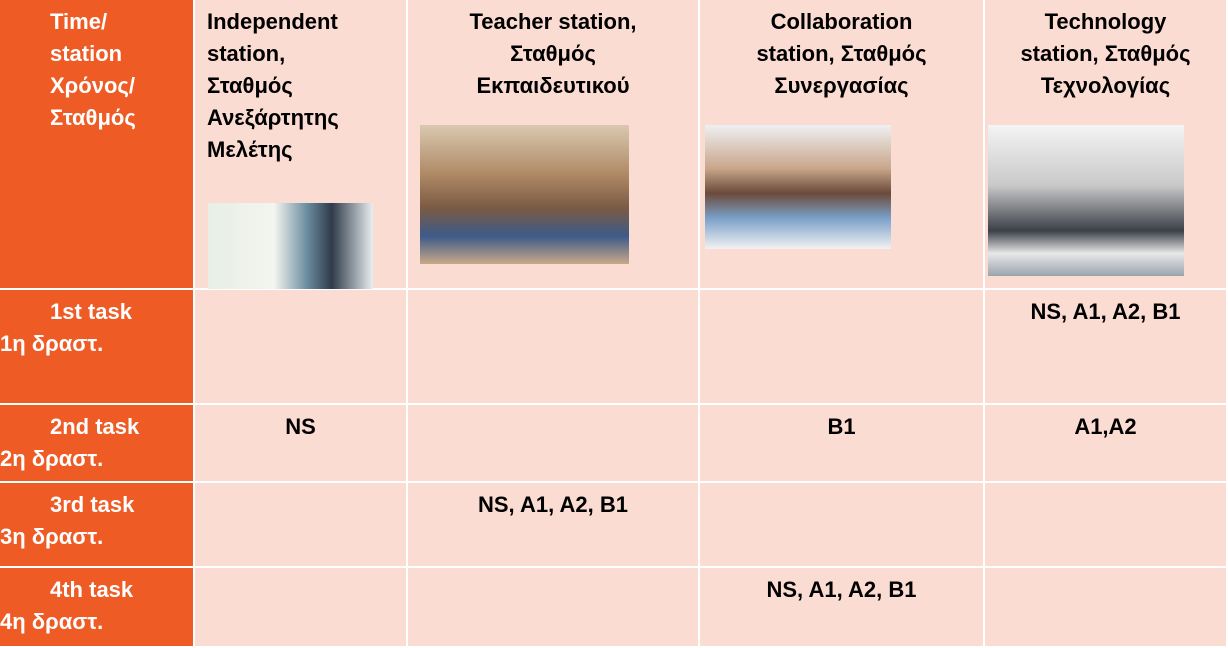 The height and width of the screenshot is (648, 1228). I want to click on cell-text: Χρόνος/, so click(92, 85).